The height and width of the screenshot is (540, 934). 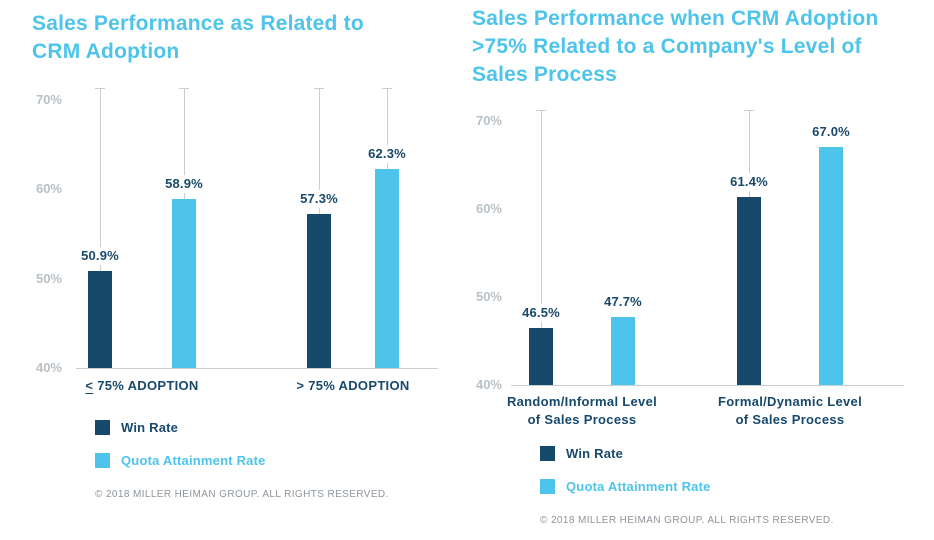 What do you see at coordinates (667, 46) in the screenshot?
I see `chart-title-line: >75% Related to a Company's Level of` at bounding box center [667, 46].